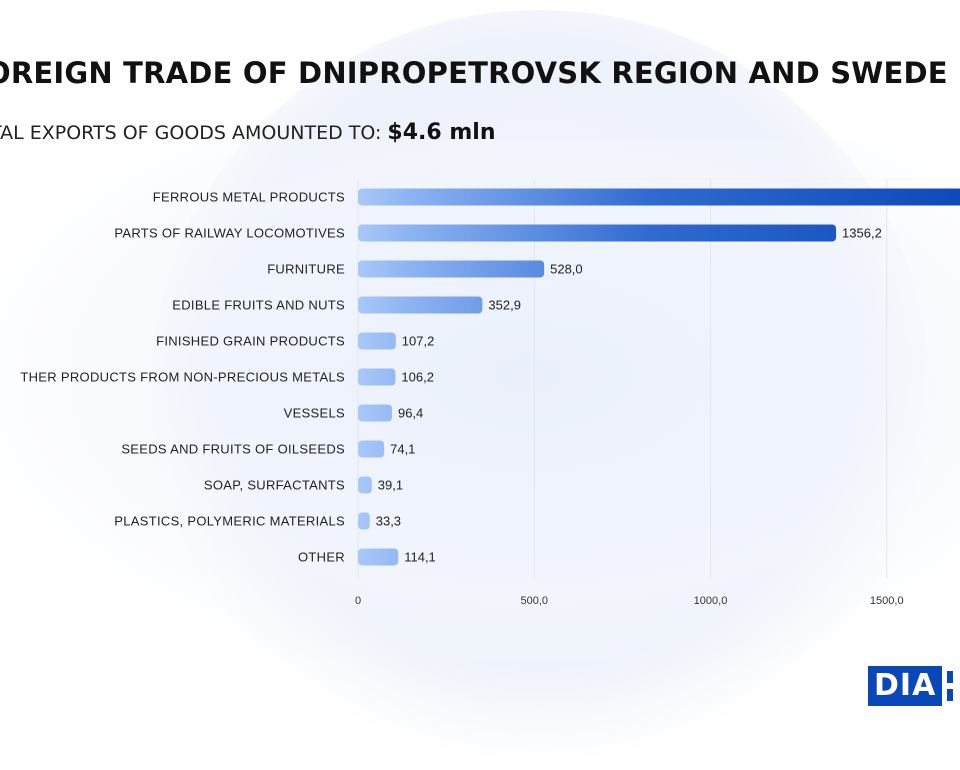 This screenshot has width=960, height=770. What do you see at coordinates (420, 557) in the screenshot?
I see `value-label: 114,1` at bounding box center [420, 557].